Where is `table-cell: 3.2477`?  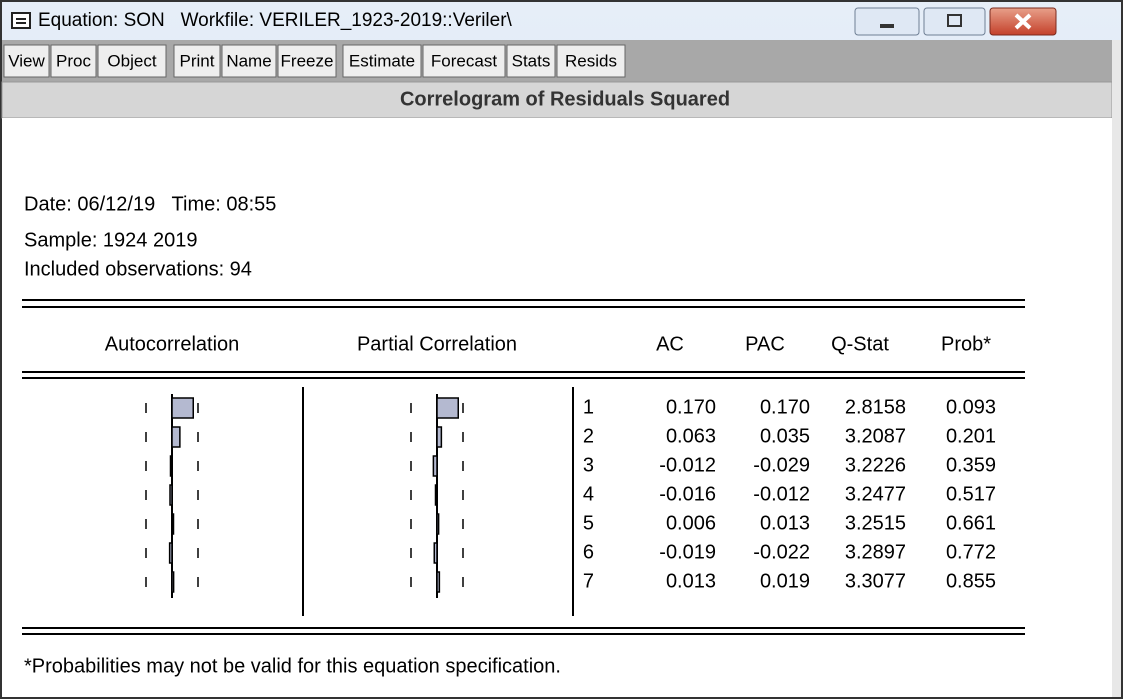
table-cell: 3.2477 is located at coordinates (875, 494).